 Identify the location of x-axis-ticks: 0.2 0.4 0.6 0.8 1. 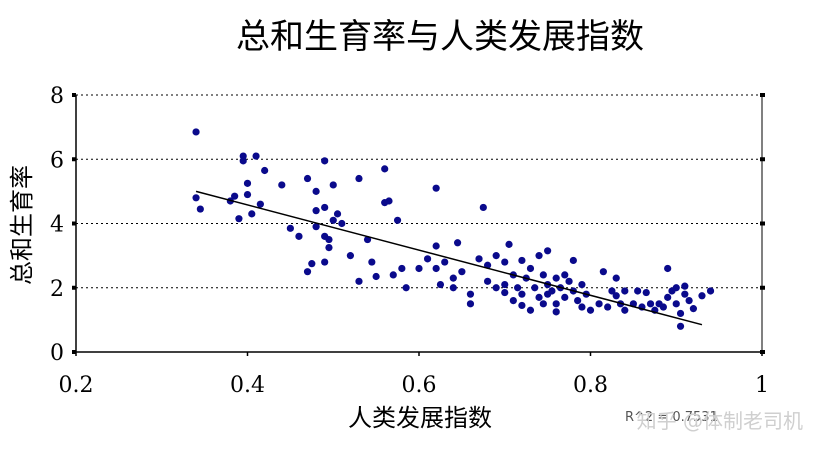
(414, 375).